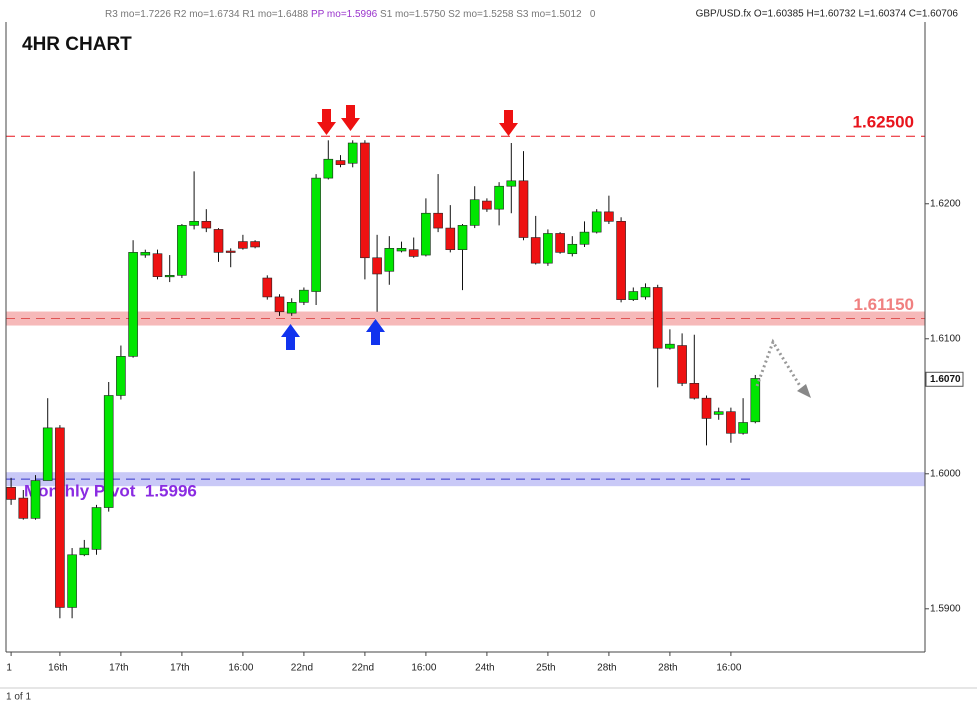  I want to click on y-tick-label: 1.5900, so click(945, 608).